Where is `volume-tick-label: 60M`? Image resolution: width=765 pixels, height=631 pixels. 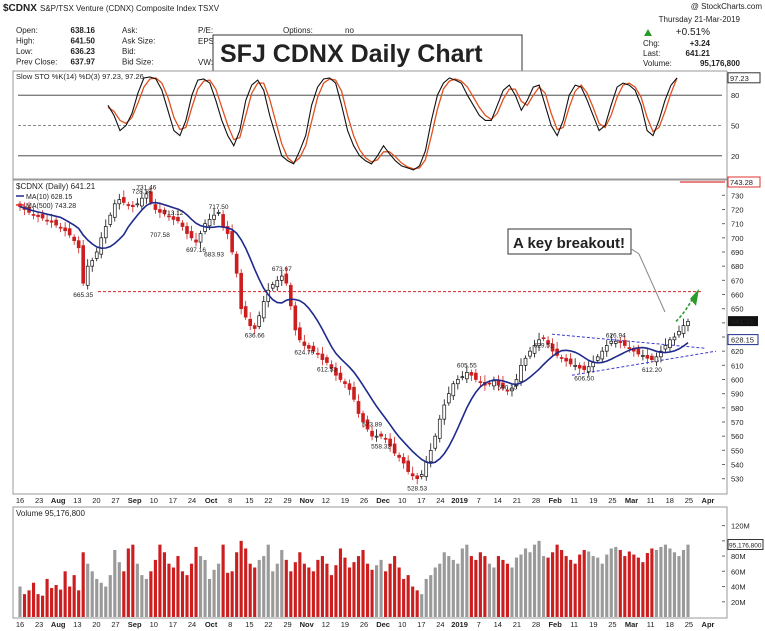
volume-tick-label: 60M is located at coordinates (738, 571).